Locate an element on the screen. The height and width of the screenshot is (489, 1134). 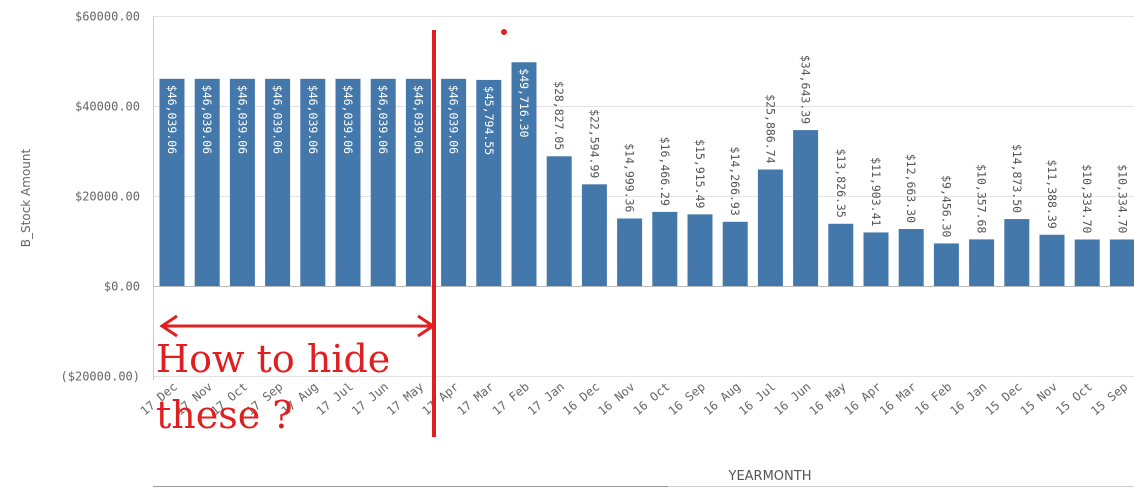
x-tick-label: 16 Jul is located at coordinates (757, 399).